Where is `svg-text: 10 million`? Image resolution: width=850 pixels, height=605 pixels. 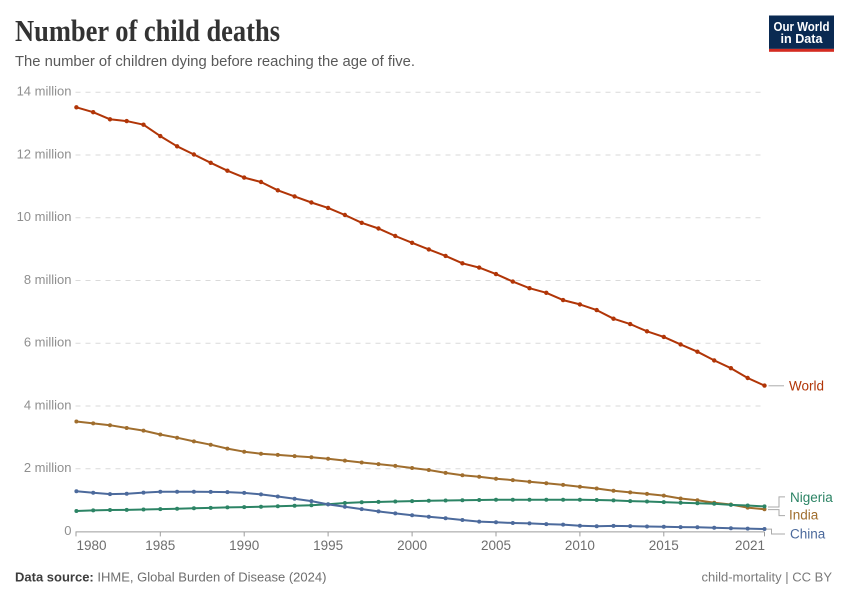
svg-text: 10 million is located at coordinates (44, 216).